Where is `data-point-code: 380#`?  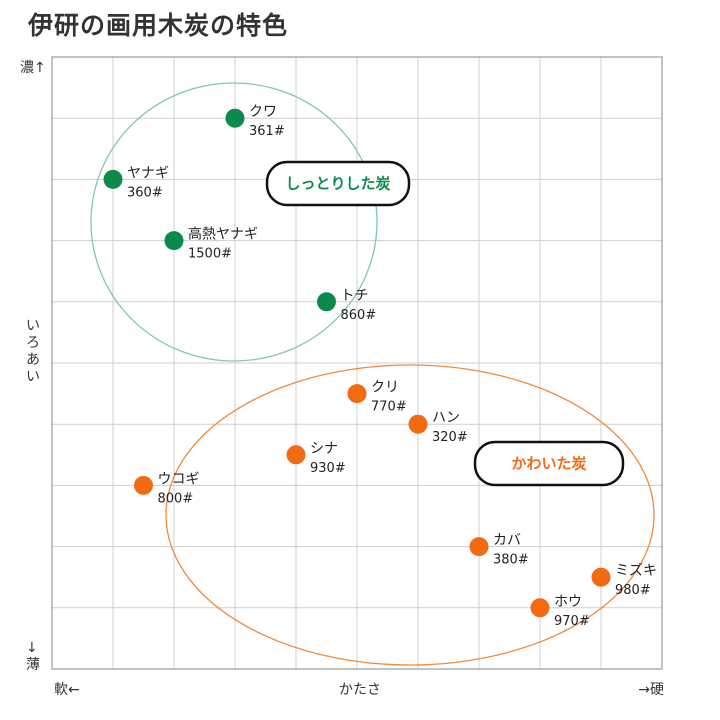
data-point-code: 380# is located at coordinates (511, 560).